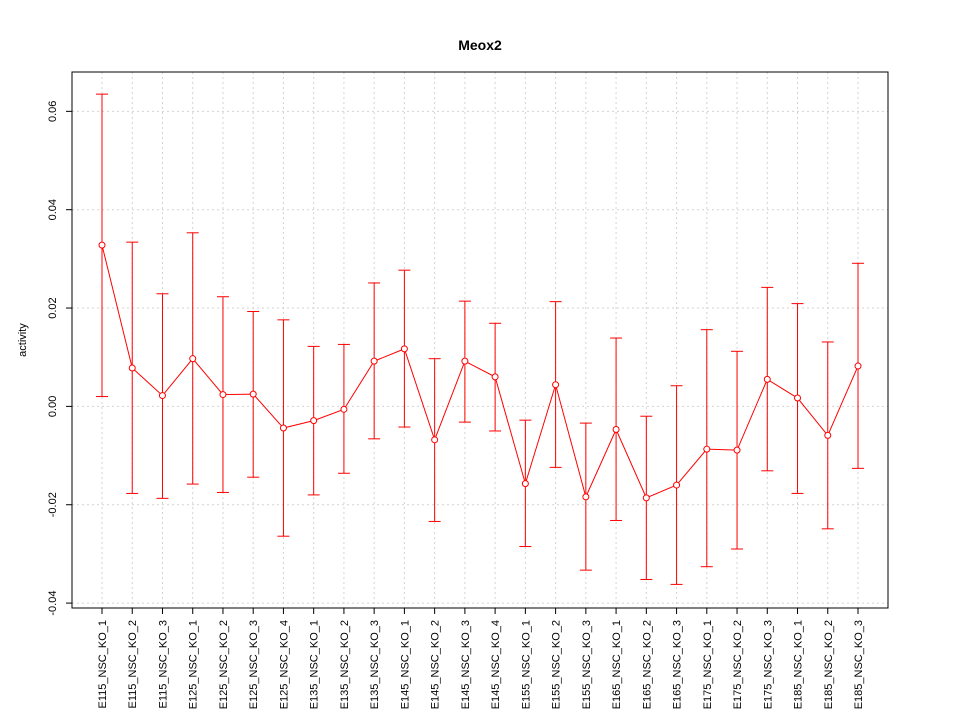 The image size is (960, 720). I want to click on y-tick-label: 0.02, so click(53, 307).